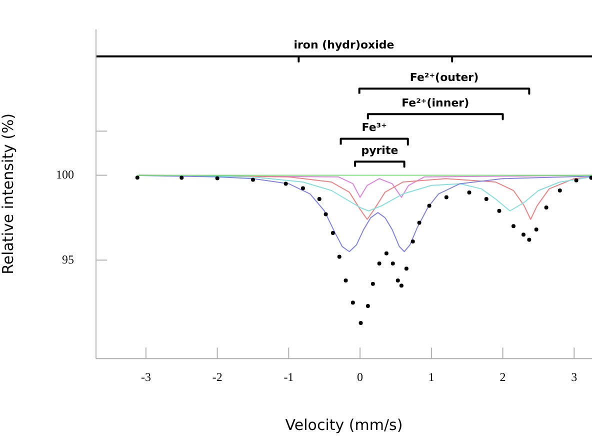 Image resolution: width=596 pixels, height=439 pixels. Describe the element at coordinates (360, 377) in the screenshot. I see `x-tick-label: 0` at that location.